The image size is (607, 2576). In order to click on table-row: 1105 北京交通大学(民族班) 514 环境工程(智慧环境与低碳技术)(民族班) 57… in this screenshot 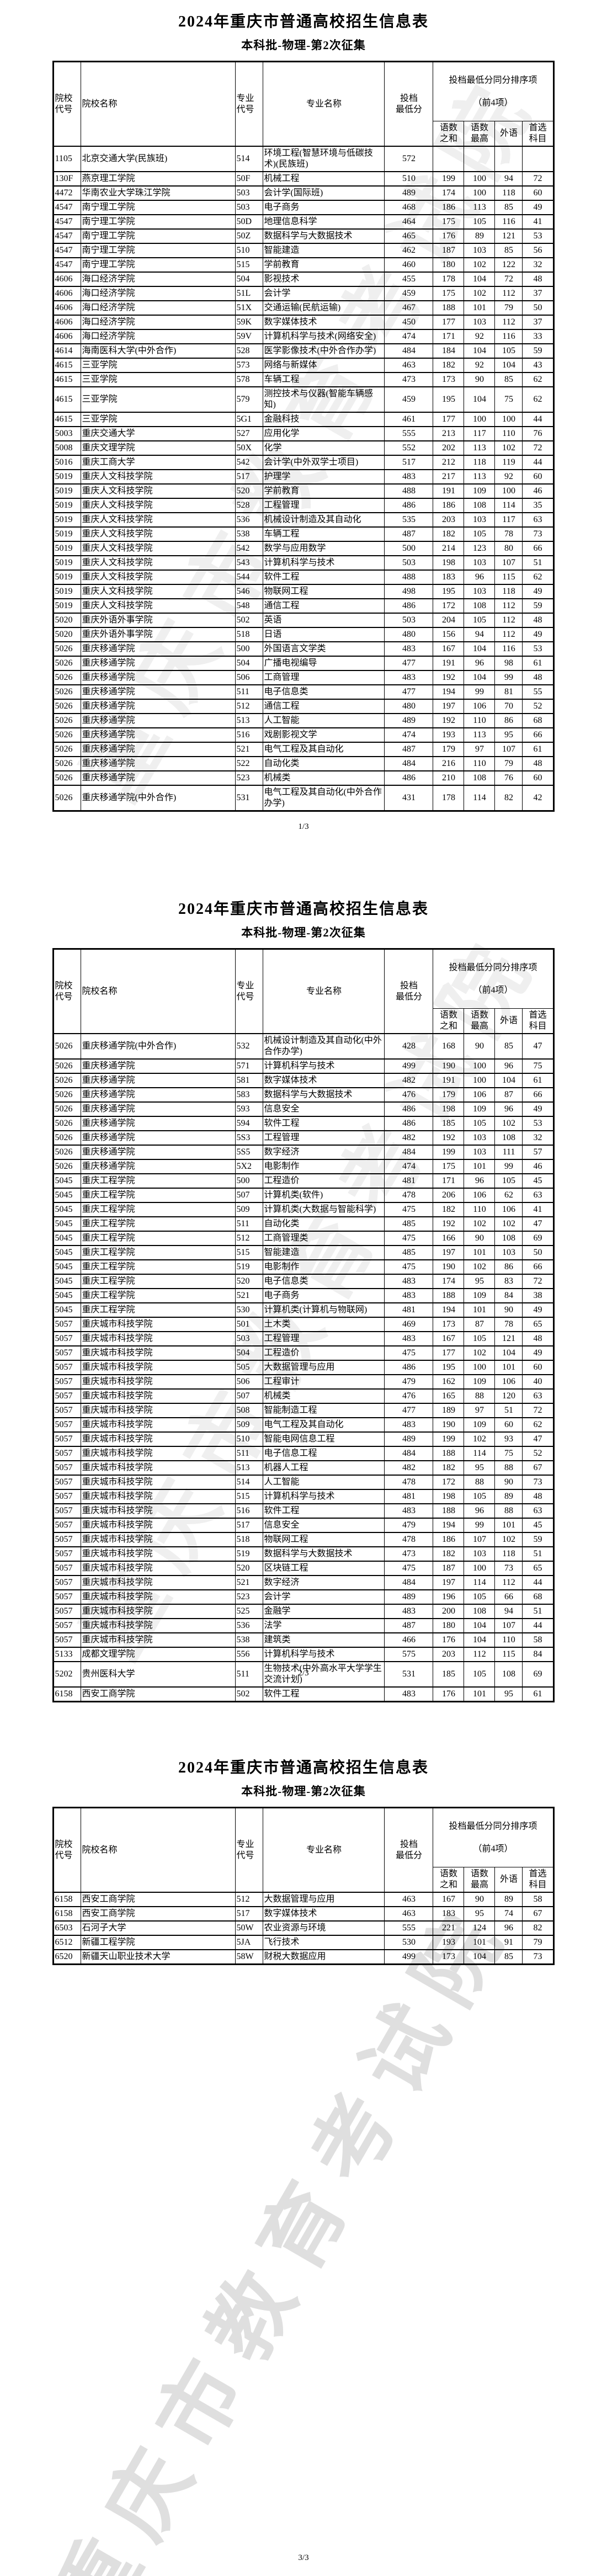, I will do `click(303, 159)`.